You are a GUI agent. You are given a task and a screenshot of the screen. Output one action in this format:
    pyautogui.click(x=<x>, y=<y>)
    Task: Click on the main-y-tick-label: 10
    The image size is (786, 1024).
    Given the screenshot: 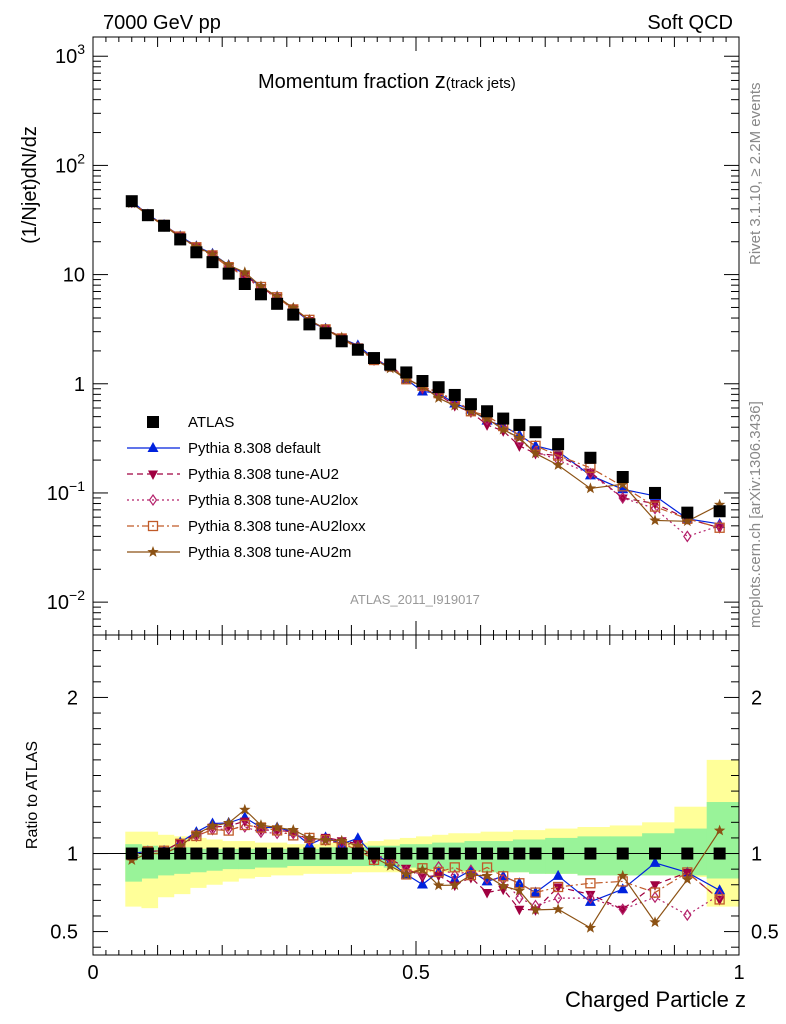 What is the action you would take?
    pyautogui.click(x=74, y=276)
    